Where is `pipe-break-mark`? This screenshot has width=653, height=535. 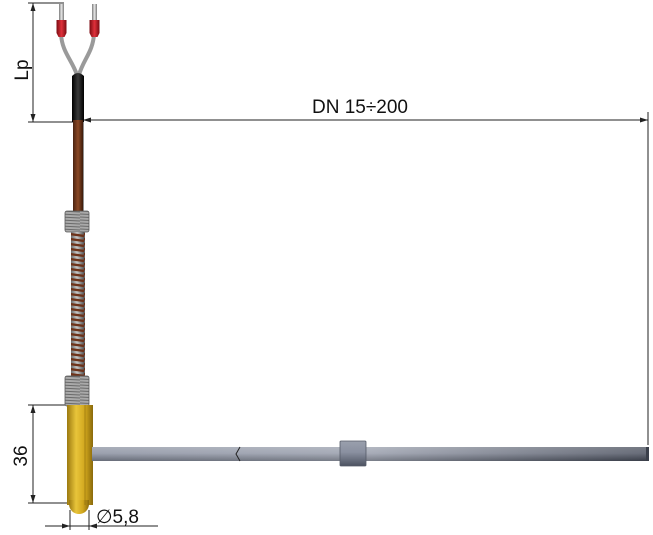 pipe-break-mark is located at coordinates (238, 454).